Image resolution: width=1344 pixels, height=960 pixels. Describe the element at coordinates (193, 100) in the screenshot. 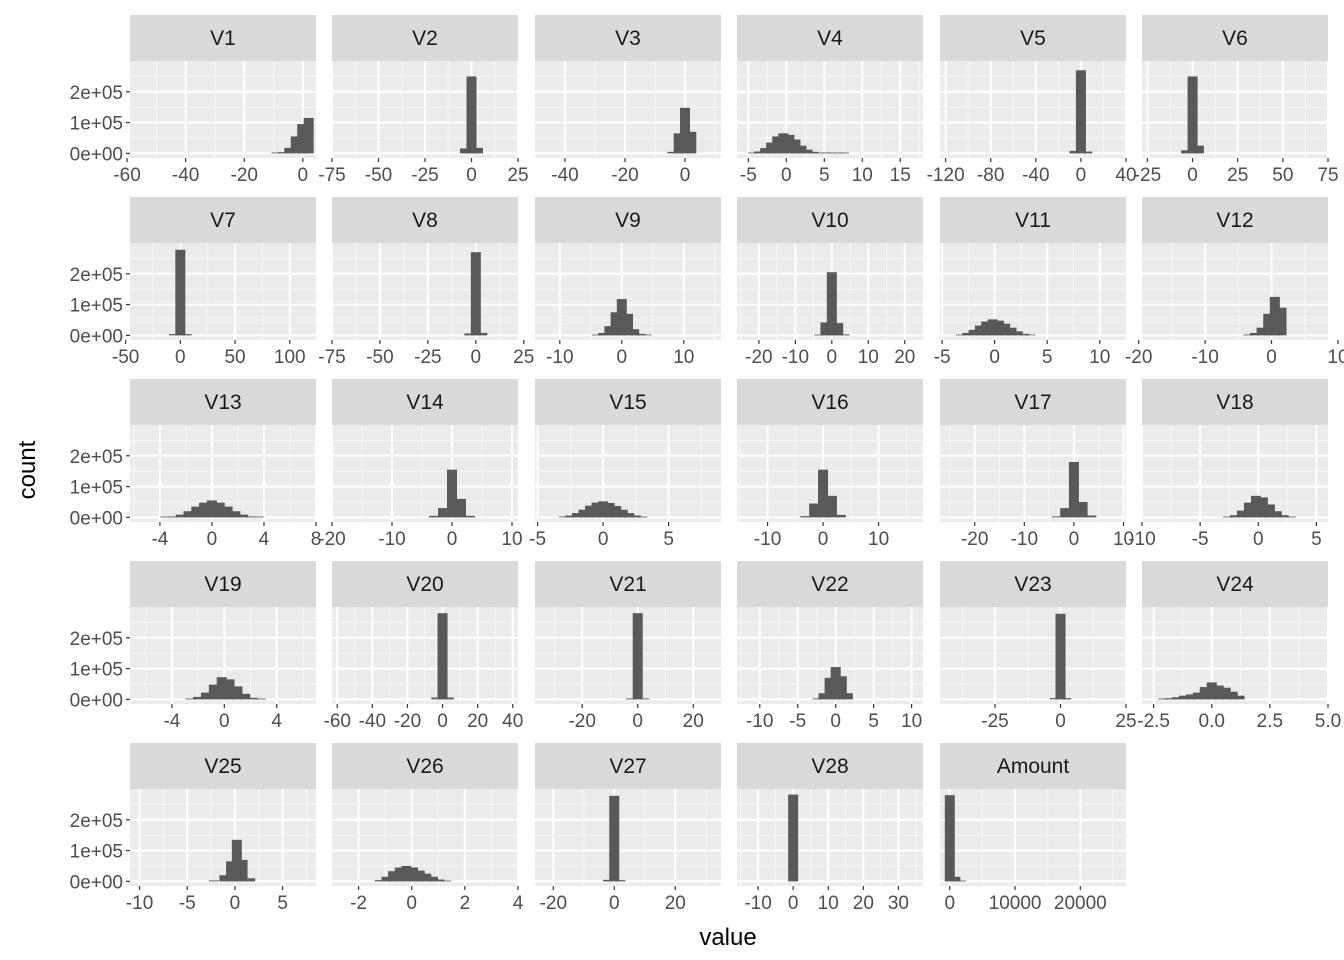

I see `panel-v1: V1 -60 -40 -20 0 0e+00 1e+05 2e+05` at that location.